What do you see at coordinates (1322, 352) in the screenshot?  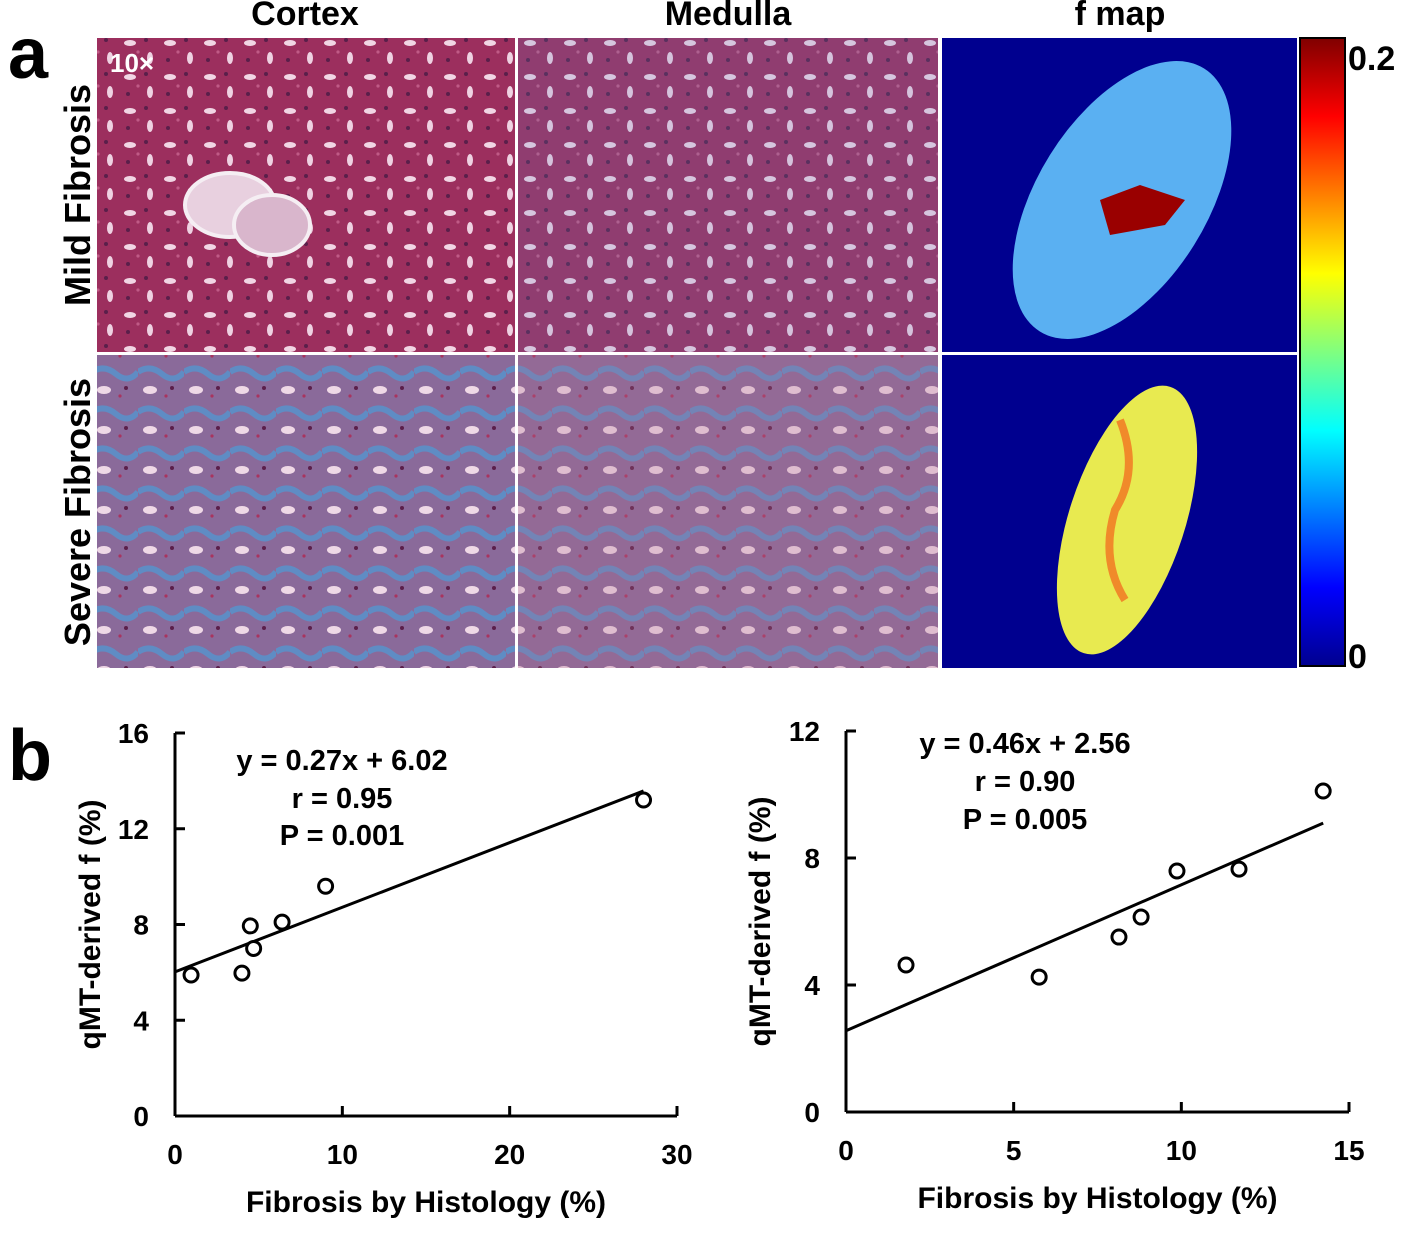 I see `colorbar` at bounding box center [1322, 352].